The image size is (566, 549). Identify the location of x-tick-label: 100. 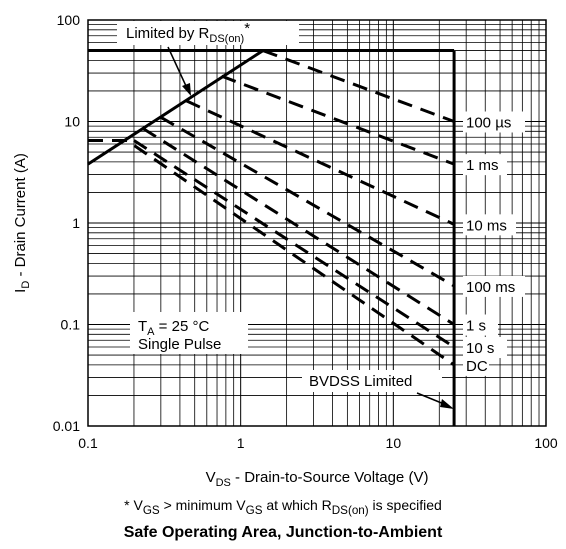
(546, 443).